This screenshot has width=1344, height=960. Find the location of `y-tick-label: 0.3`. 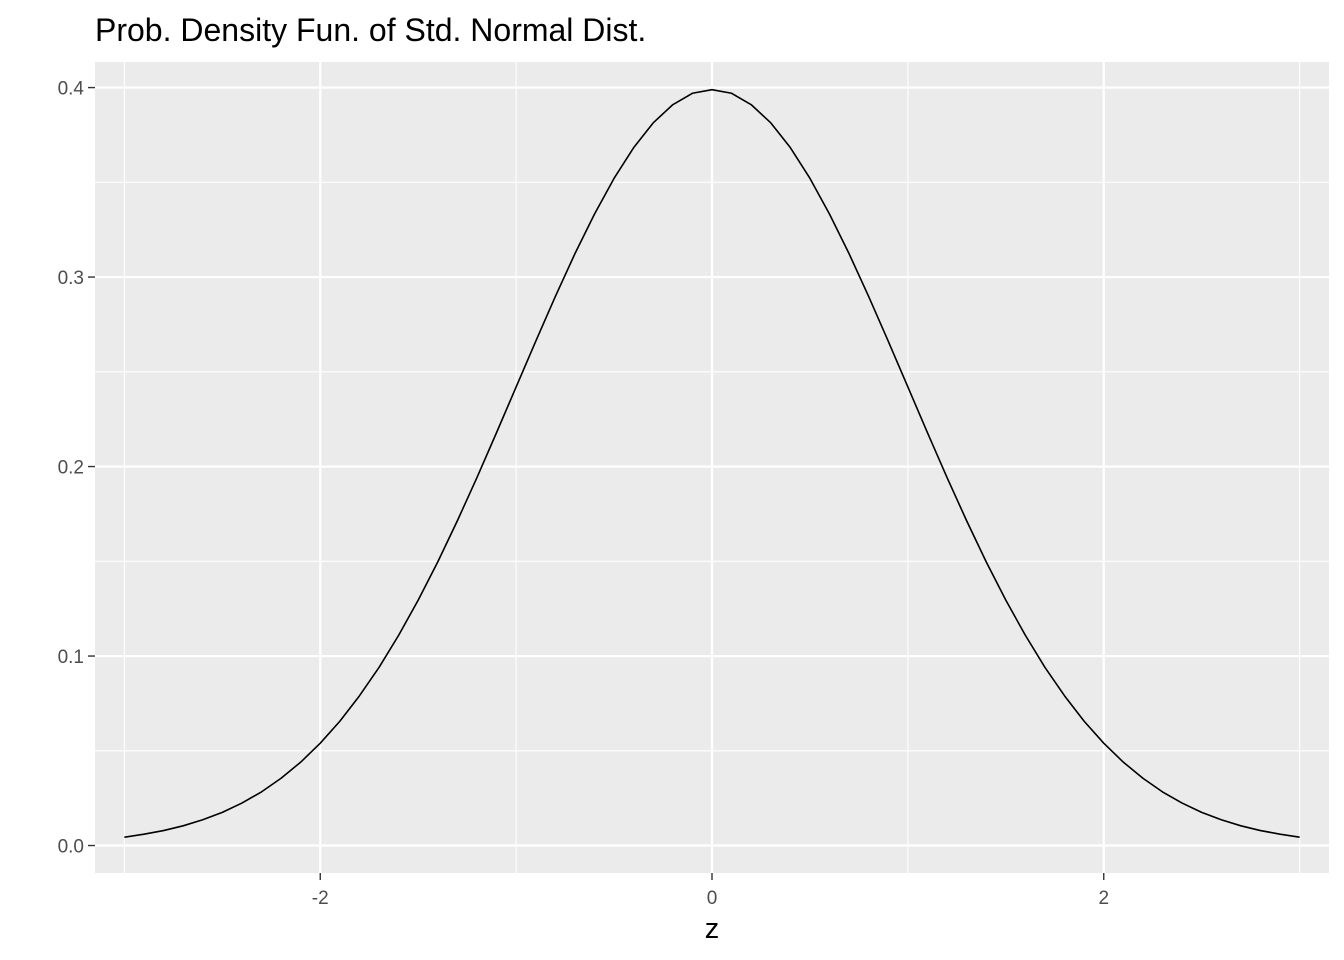

y-tick-label: 0.3 is located at coordinates (71, 278).